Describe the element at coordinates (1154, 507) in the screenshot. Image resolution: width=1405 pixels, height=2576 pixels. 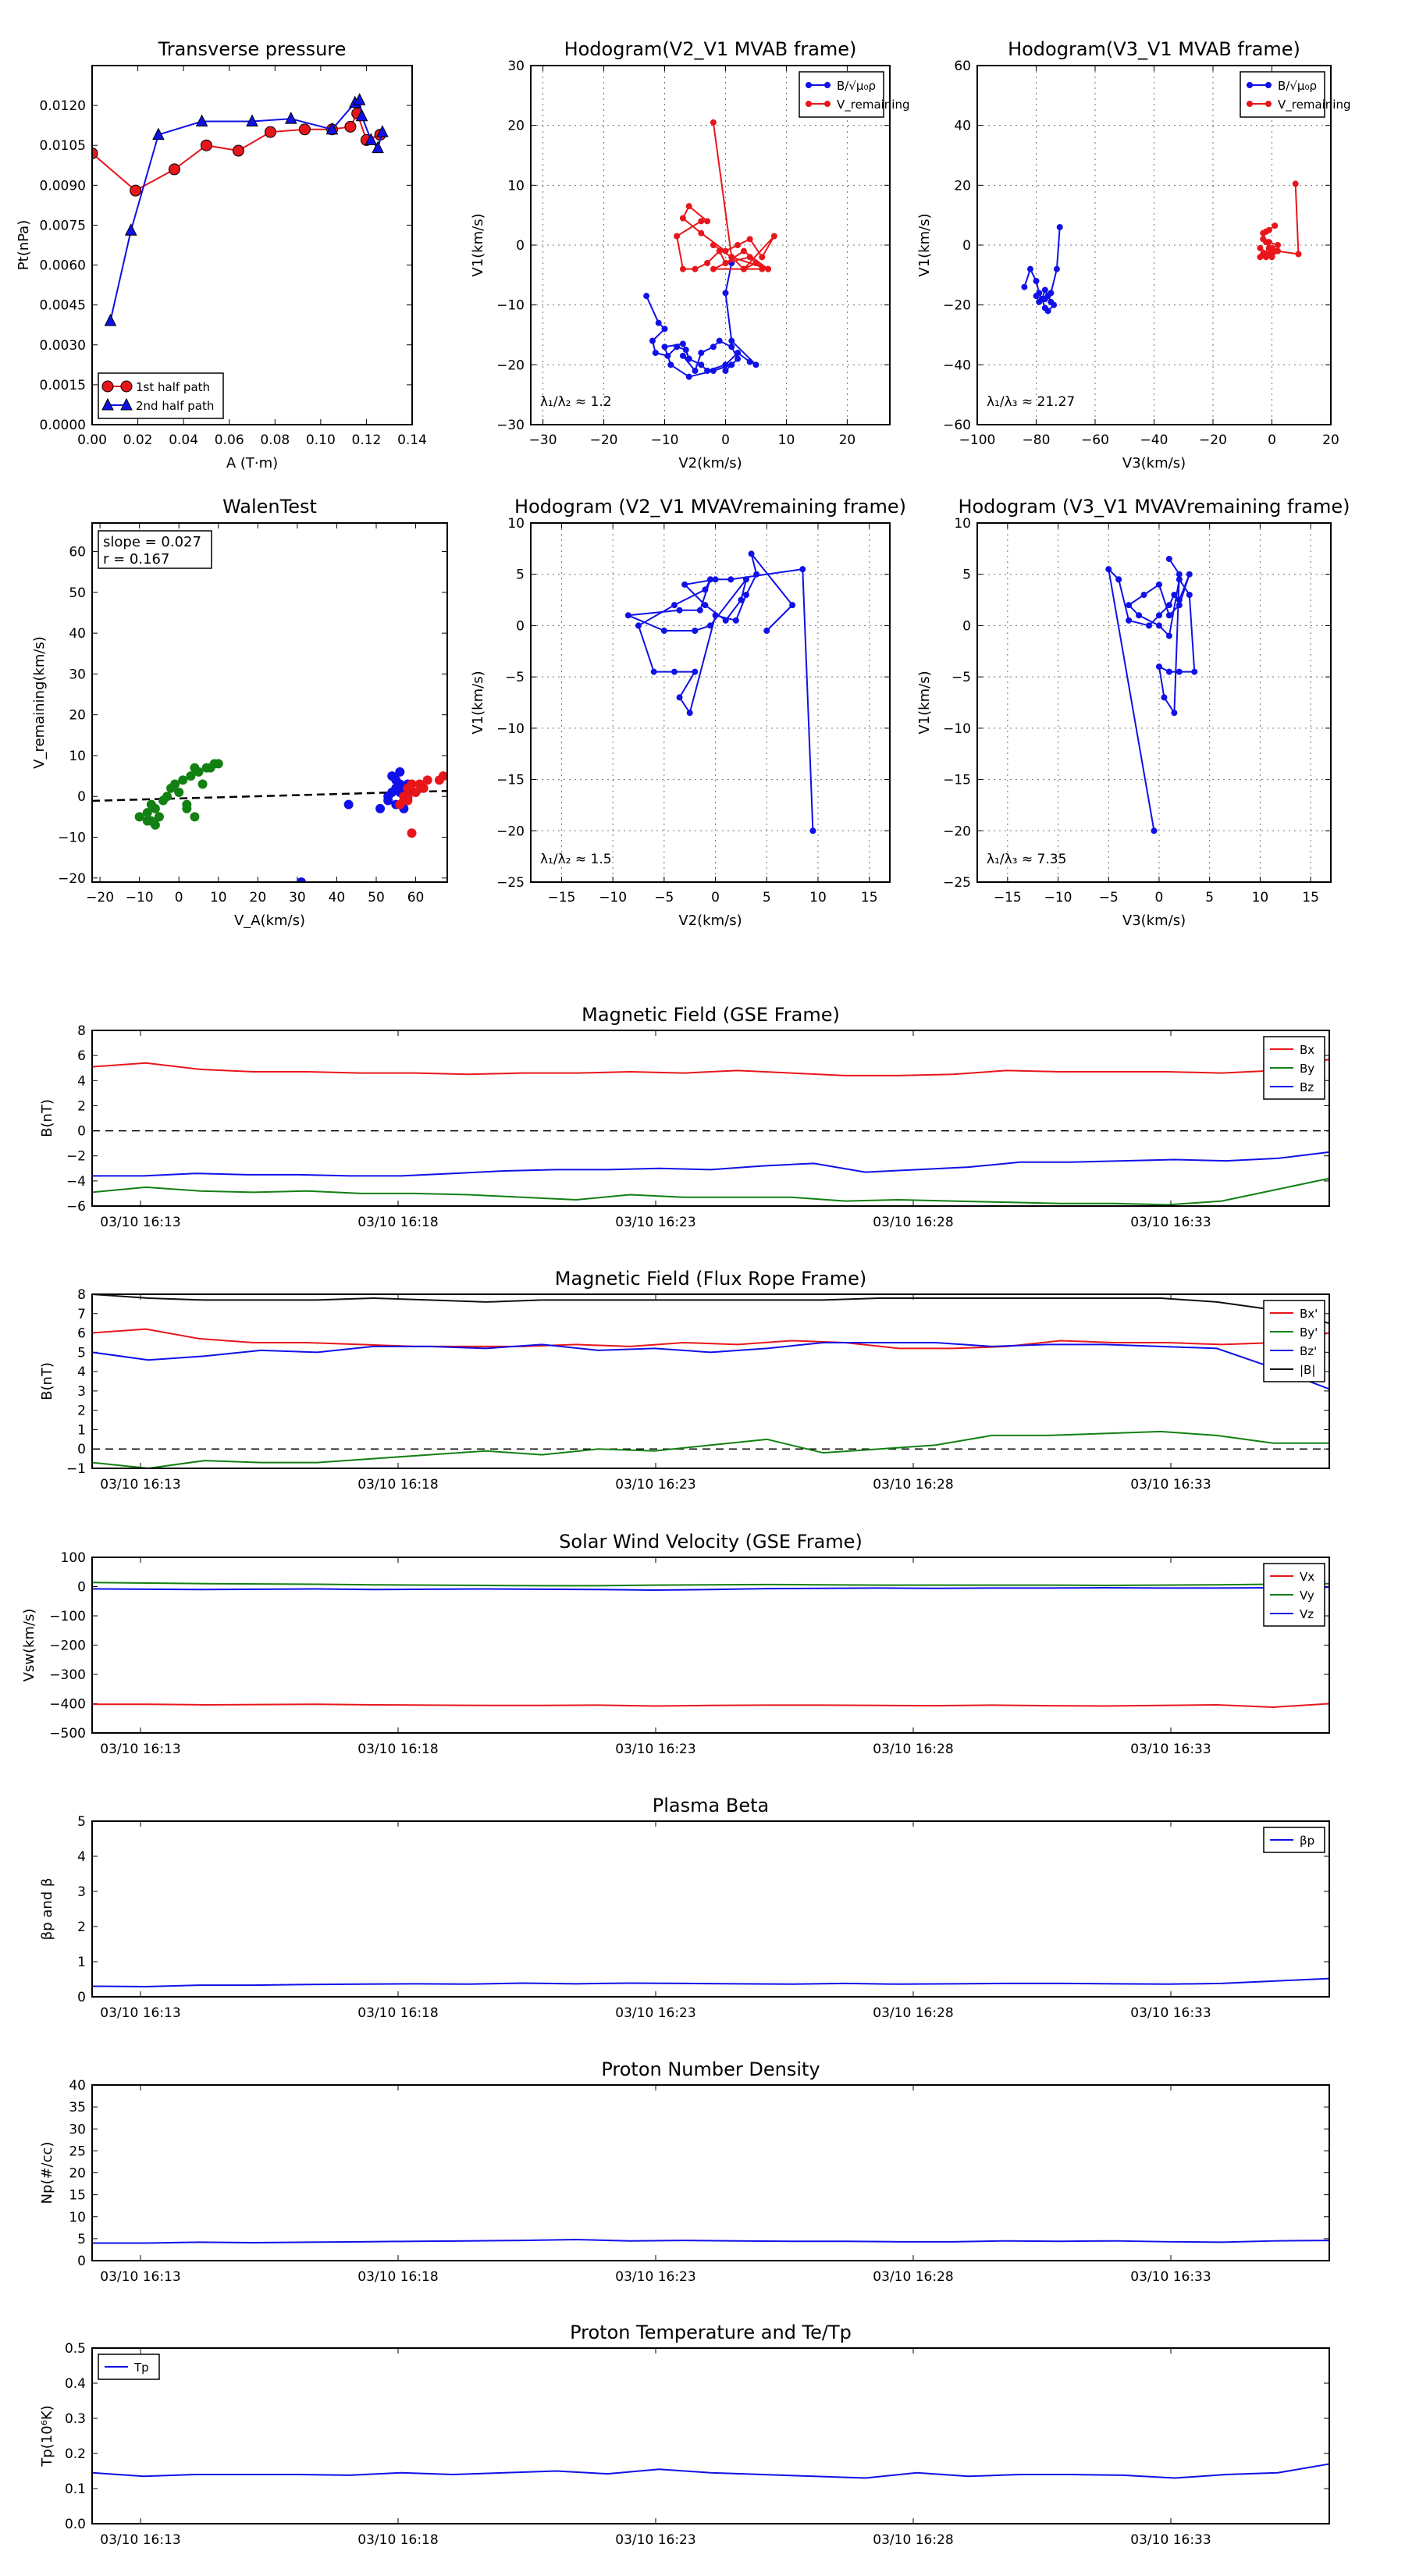
I see `chart-title: Hodogram (V3_V1 MVAVremaining frame)` at that location.